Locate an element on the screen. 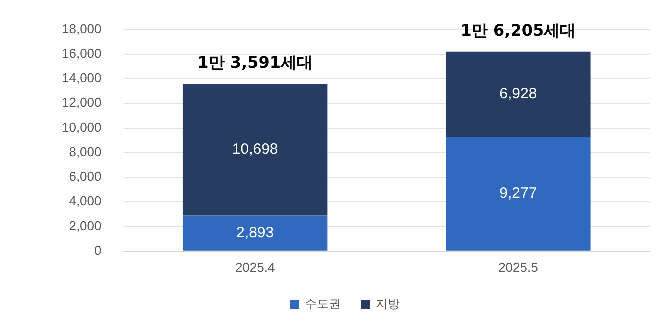  y-tick-label: 4,000 is located at coordinates (85, 201).